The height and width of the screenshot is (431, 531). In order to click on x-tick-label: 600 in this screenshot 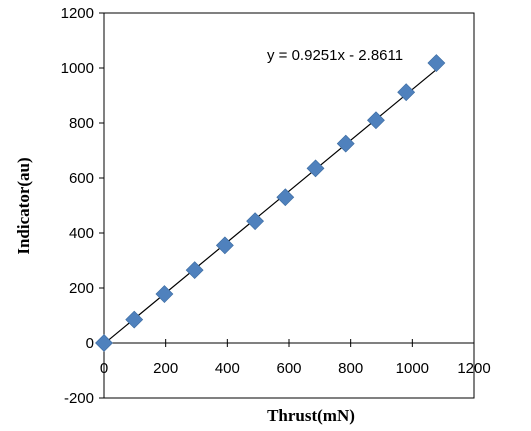, I will do `click(288, 368)`.